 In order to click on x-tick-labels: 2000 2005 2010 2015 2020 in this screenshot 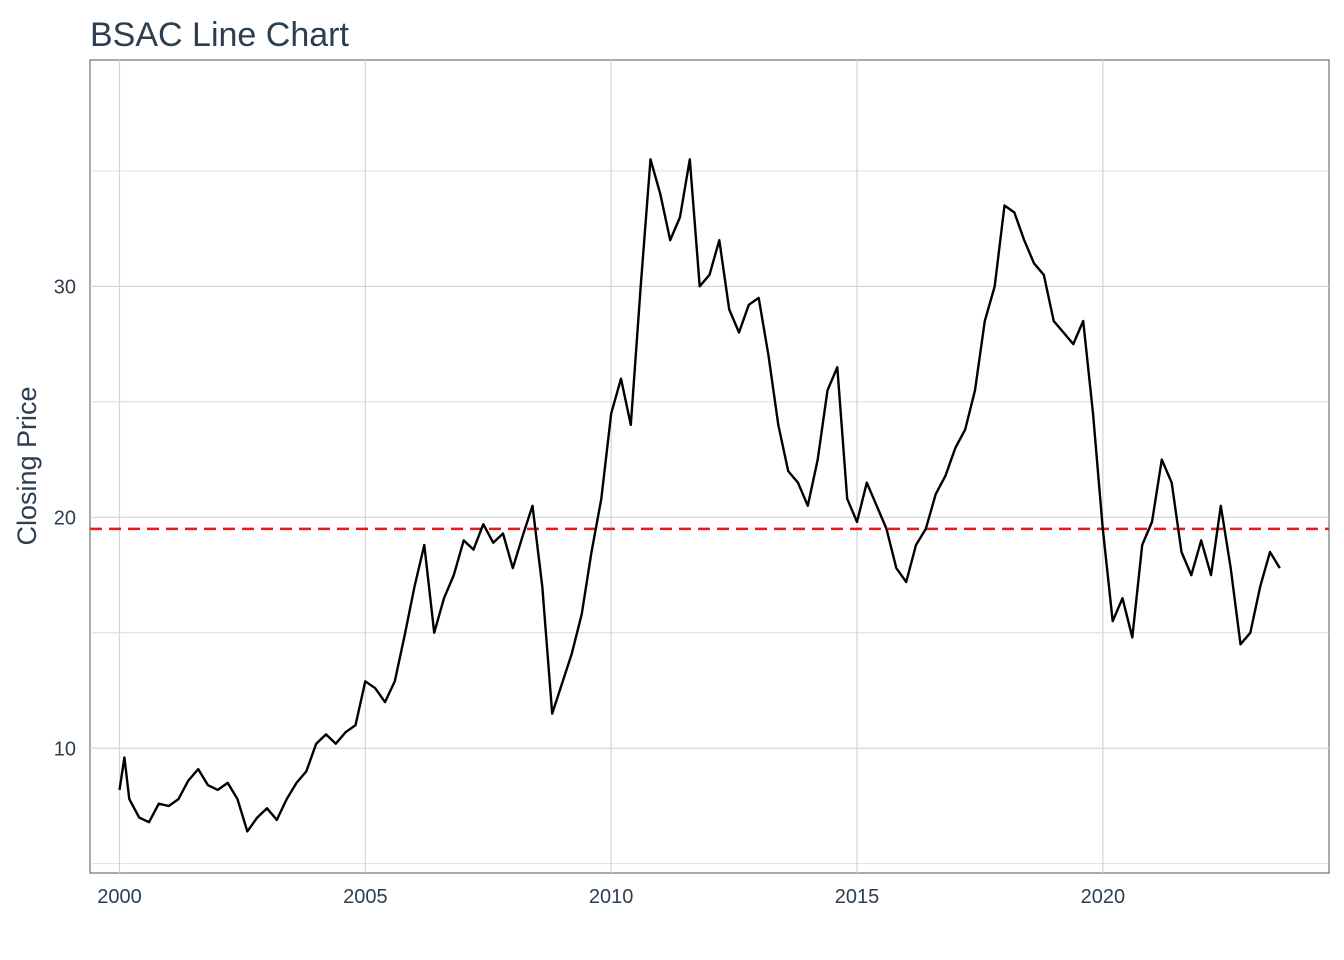, I will do `click(611, 897)`.